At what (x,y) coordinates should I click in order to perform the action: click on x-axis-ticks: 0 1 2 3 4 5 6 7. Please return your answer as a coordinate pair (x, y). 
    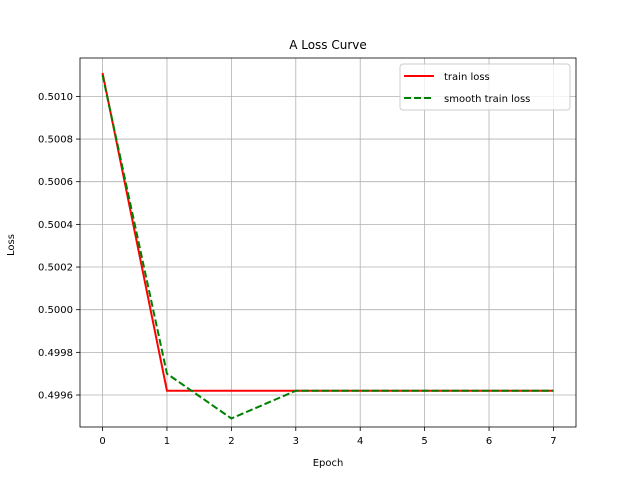
    Looking at the image, I should click on (328, 437).